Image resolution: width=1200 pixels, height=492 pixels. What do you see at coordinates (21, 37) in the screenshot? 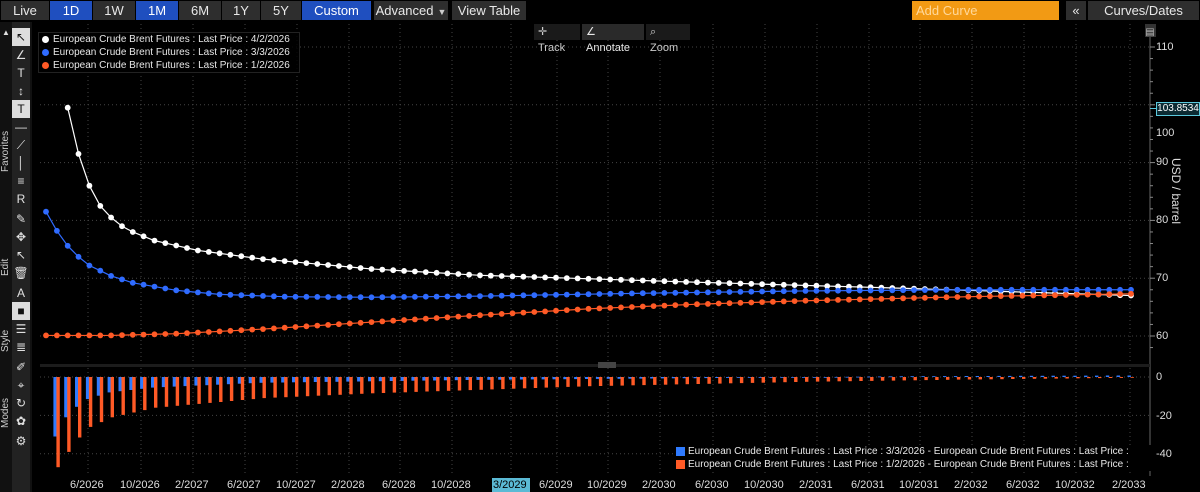
I see `pointer-icon: ↖` at bounding box center [21, 37].